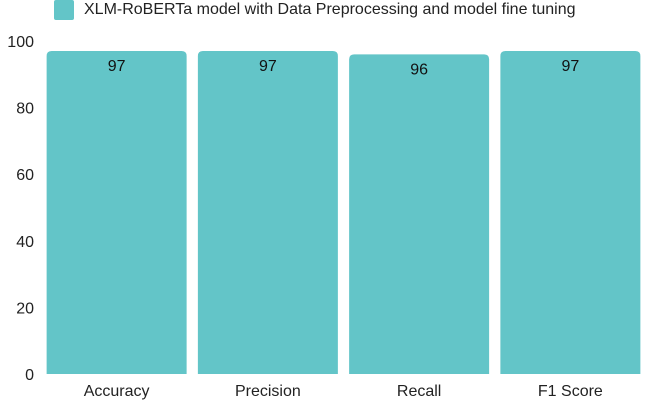  Describe the element at coordinates (117, 391) in the screenshot. I see `x-tick-label: Accuracy` at that location.